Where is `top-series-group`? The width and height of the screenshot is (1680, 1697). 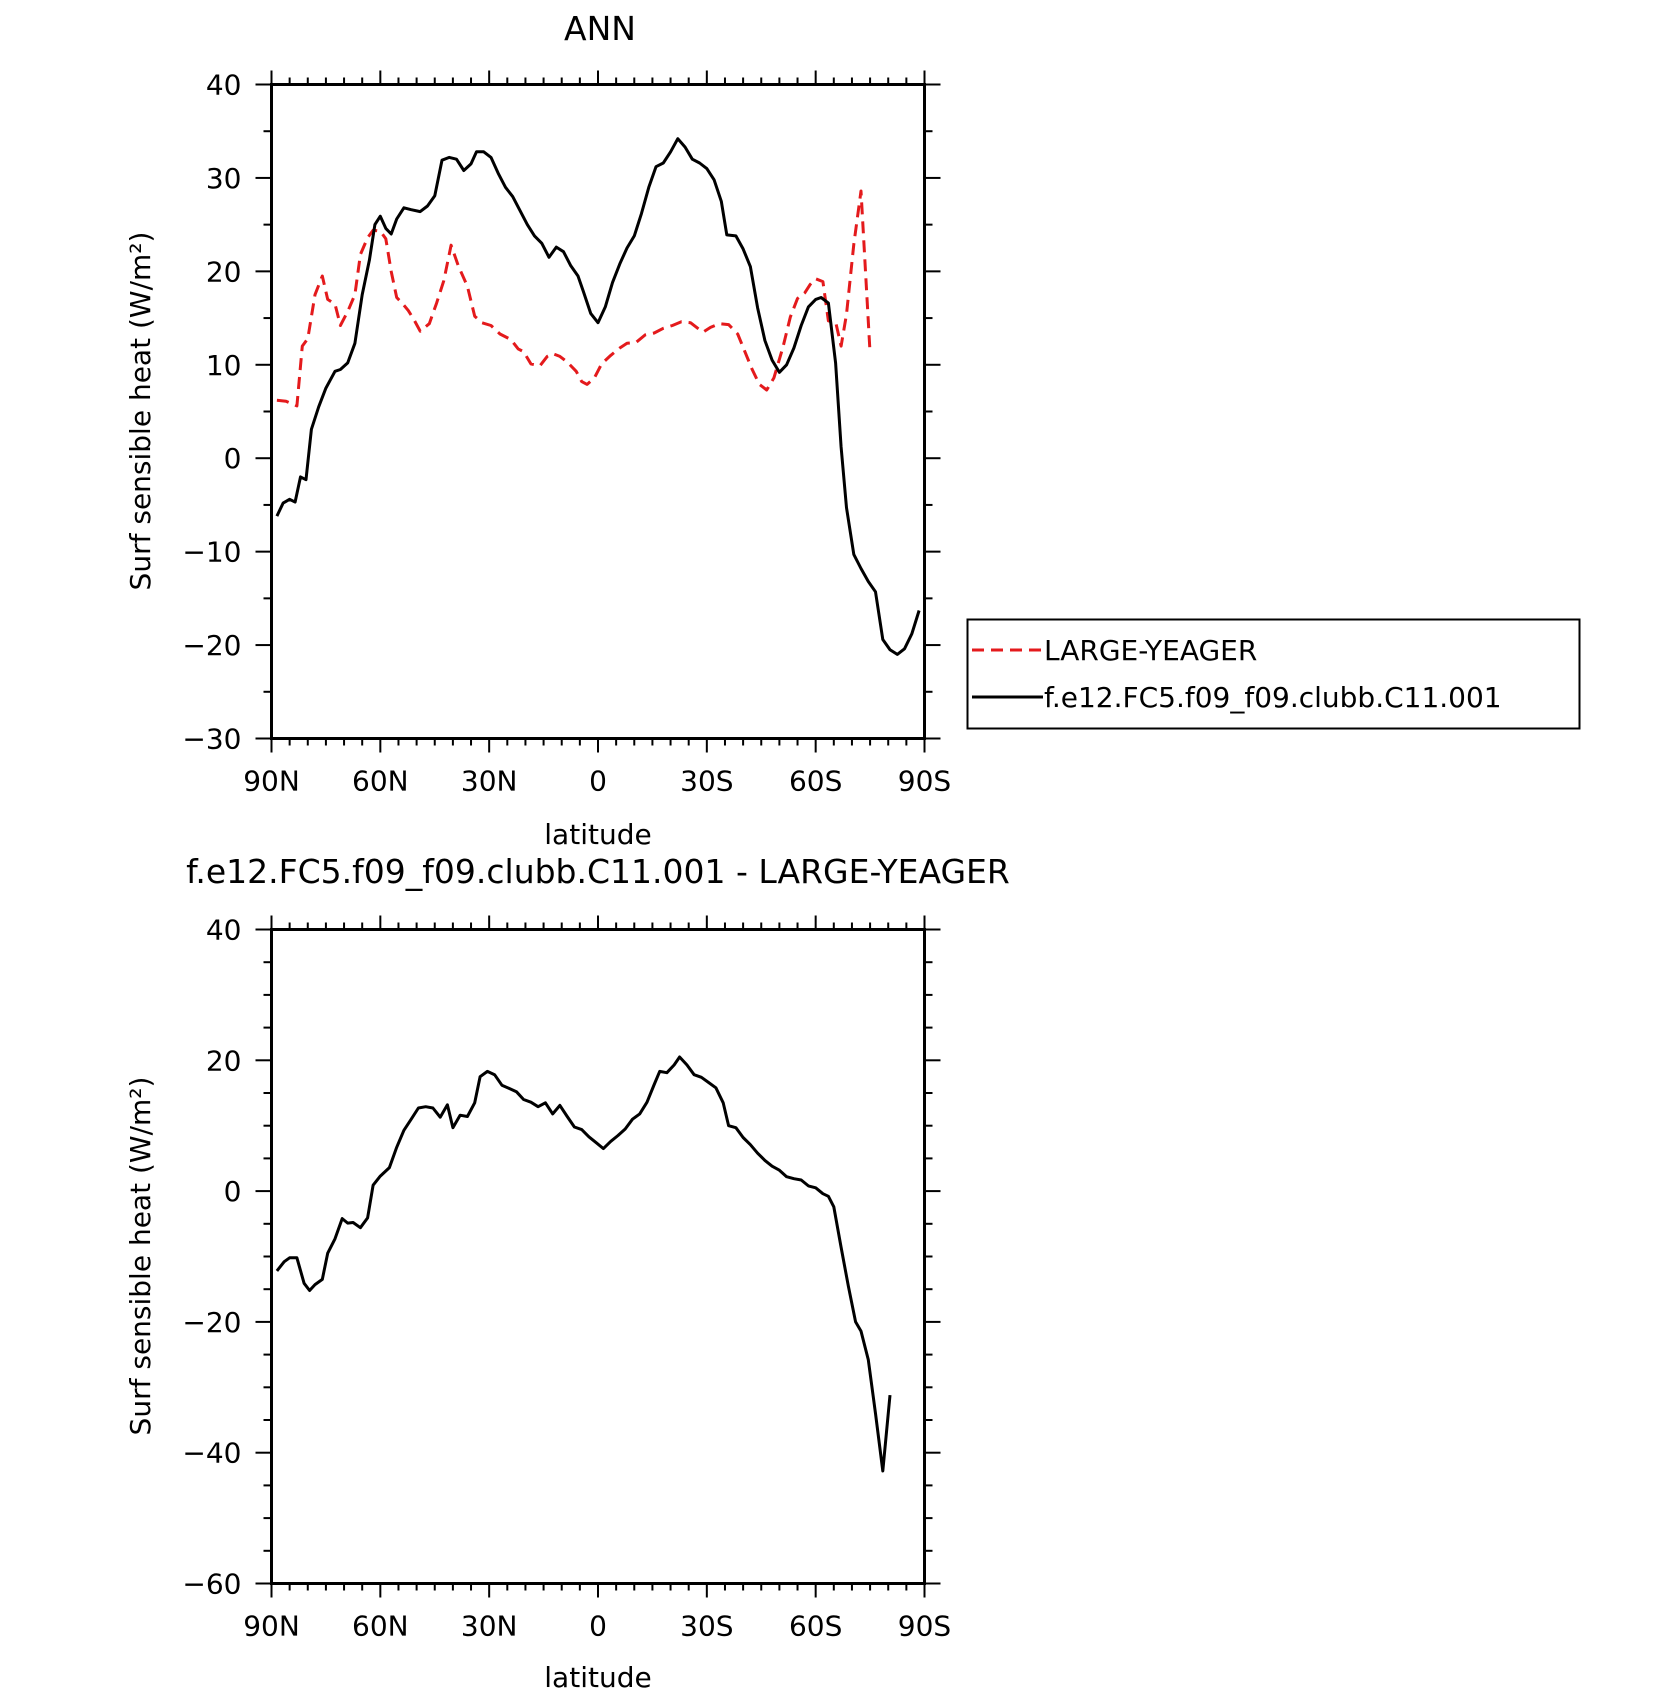
top-series-group is located at coordinates (598, 396).